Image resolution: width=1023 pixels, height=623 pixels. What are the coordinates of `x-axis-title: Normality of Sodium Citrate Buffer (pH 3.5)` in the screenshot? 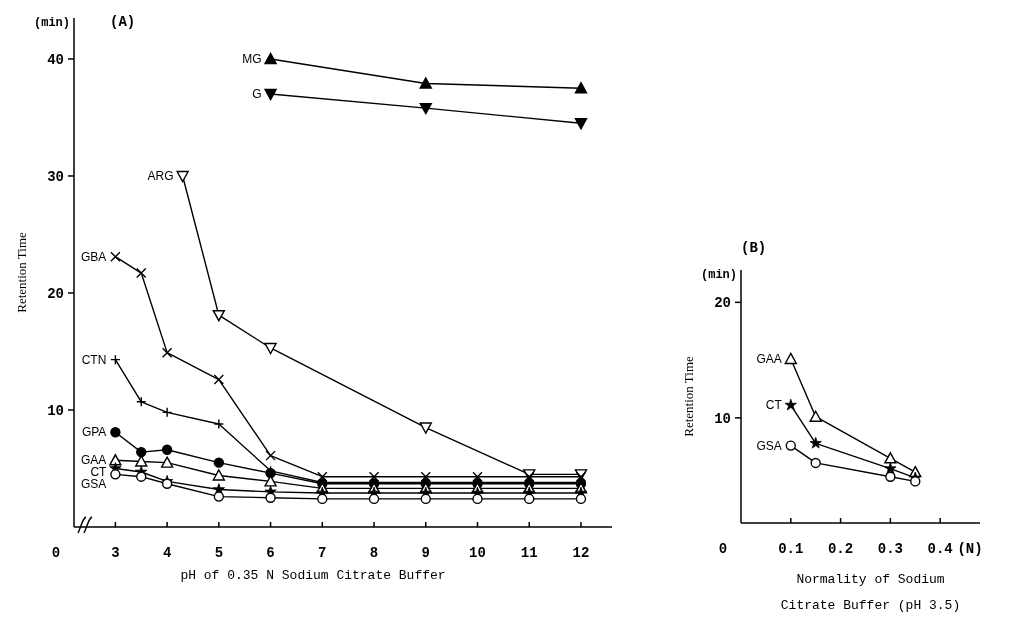 It's located at (870, 592).